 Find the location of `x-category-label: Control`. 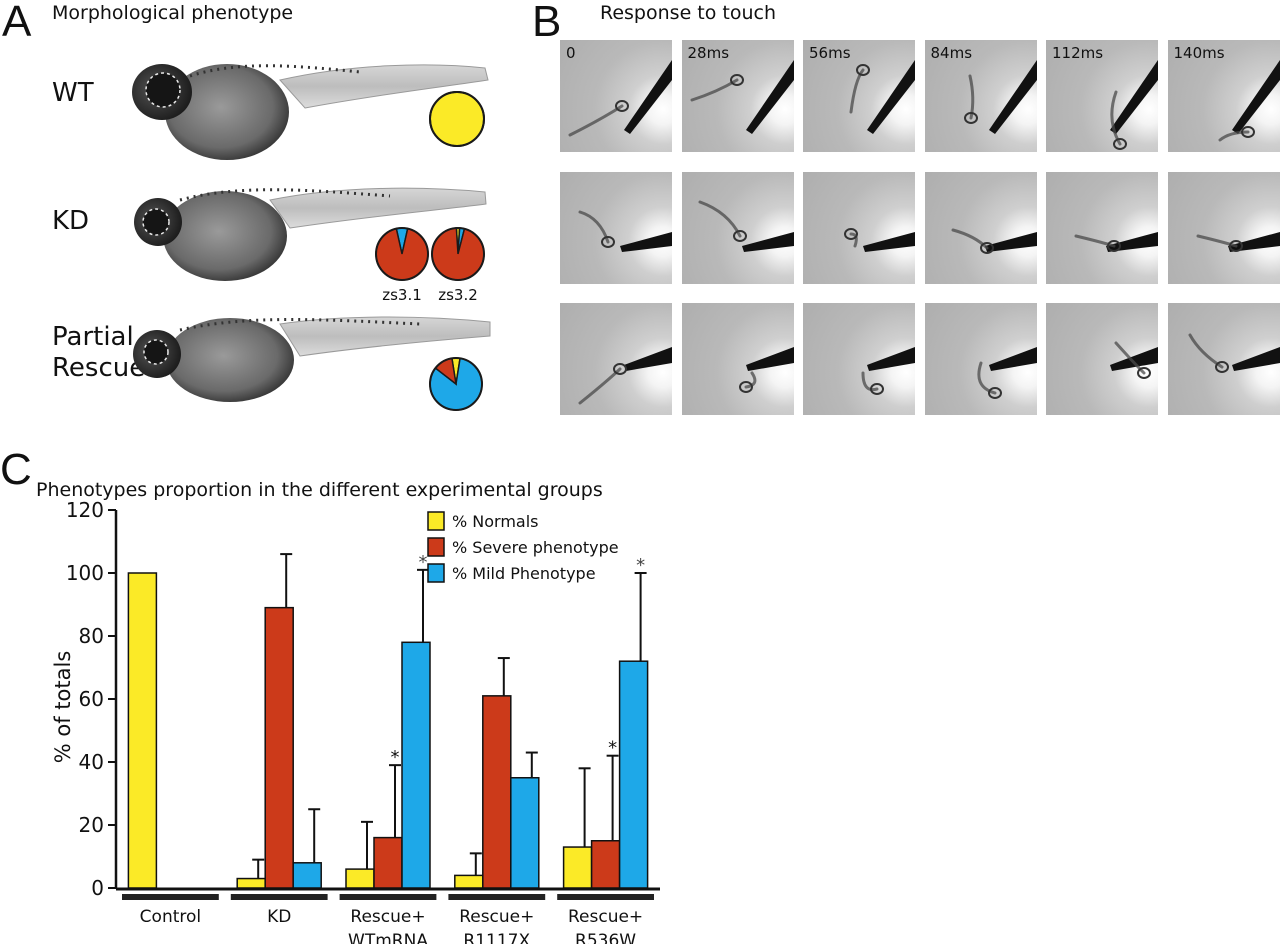

x-category-label: Control is located at coordinates (170, 917).